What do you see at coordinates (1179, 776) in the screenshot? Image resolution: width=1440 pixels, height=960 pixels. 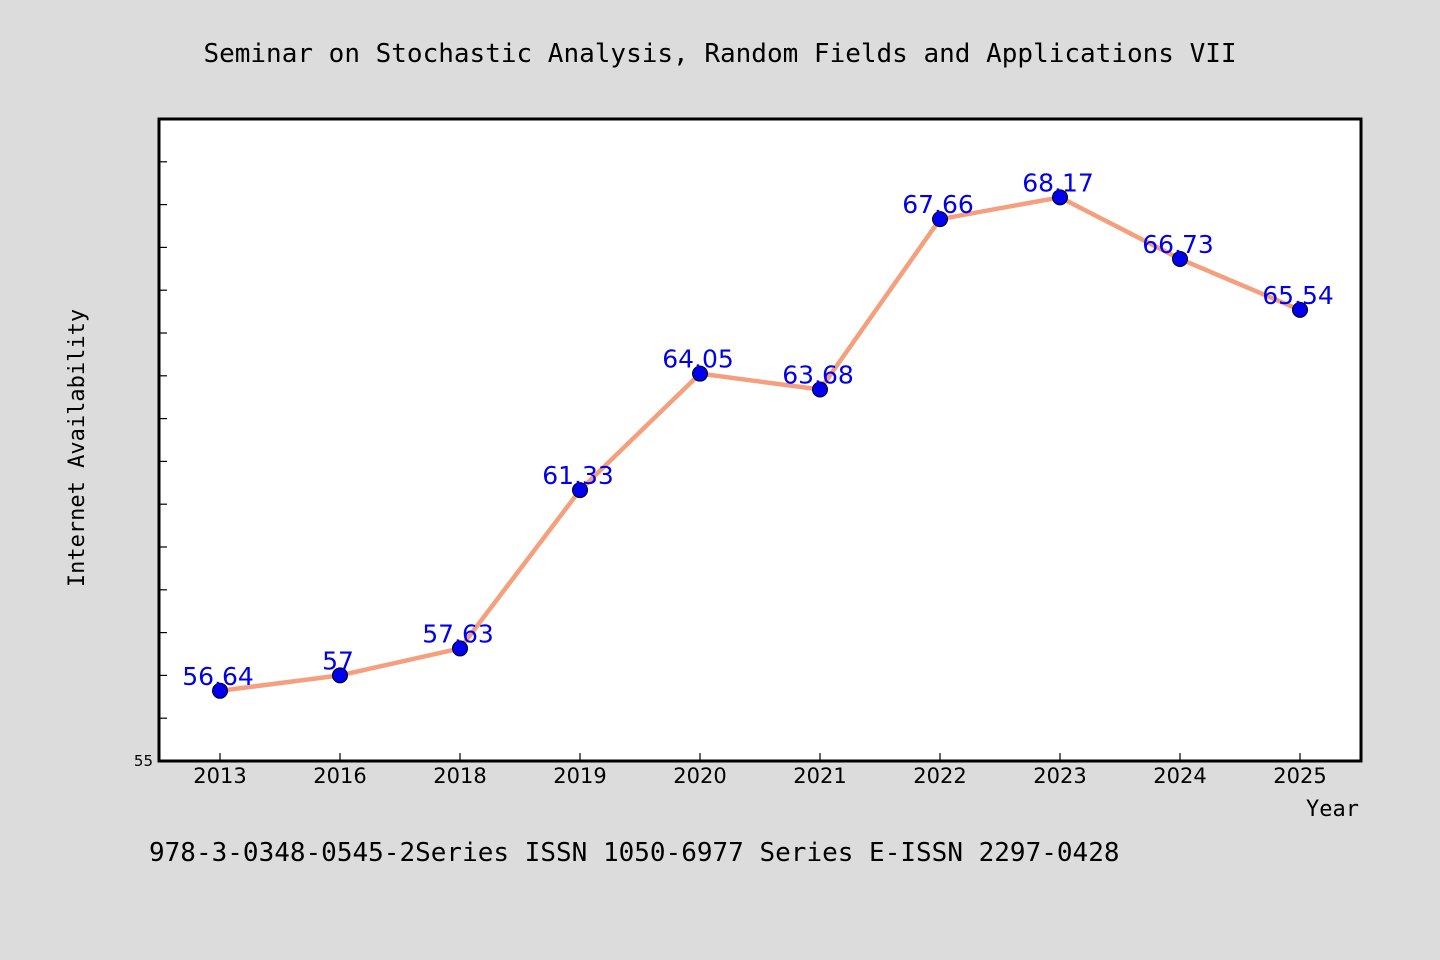 I see `x-tick-label: 2024` at bounding box center [1179, 776].